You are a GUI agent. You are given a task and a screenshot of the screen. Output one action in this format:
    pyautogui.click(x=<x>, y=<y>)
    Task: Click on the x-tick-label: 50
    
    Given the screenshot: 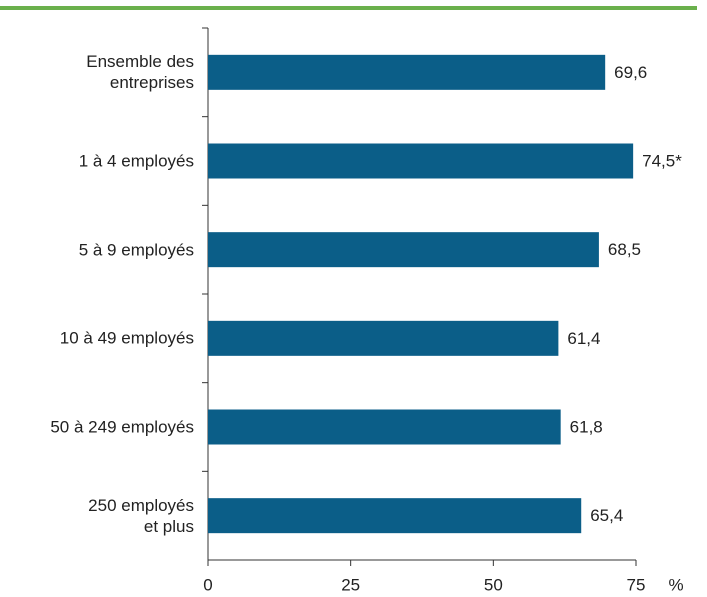 What is the action you would take?
    pyautogui.click(x=493, y=584)
    